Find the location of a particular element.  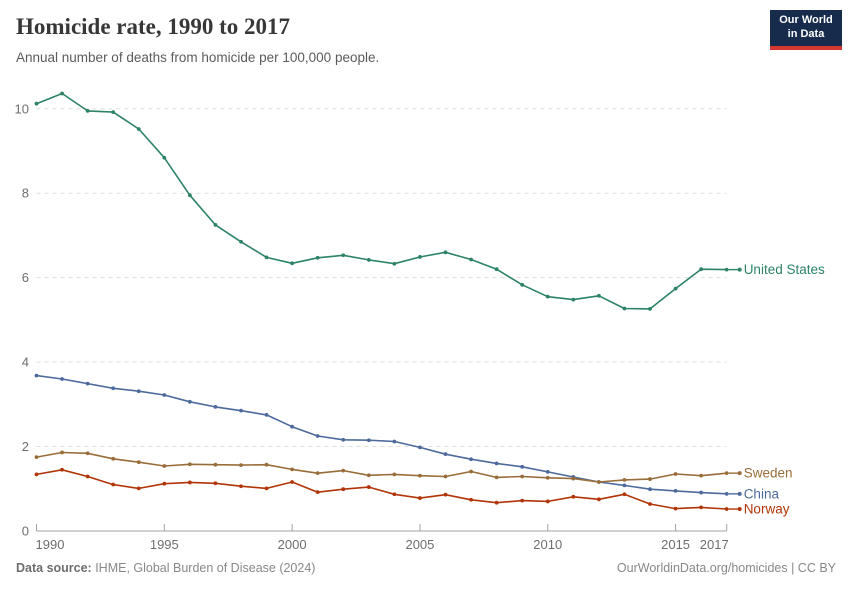

data-point-china-2003 is located at coordinates (368, 440).